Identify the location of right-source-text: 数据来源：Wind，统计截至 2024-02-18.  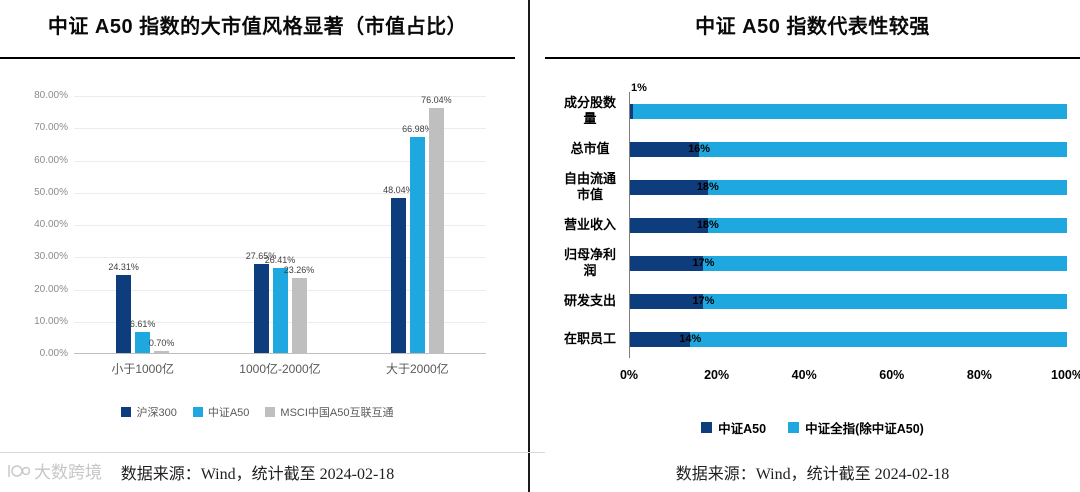
(812, 474).